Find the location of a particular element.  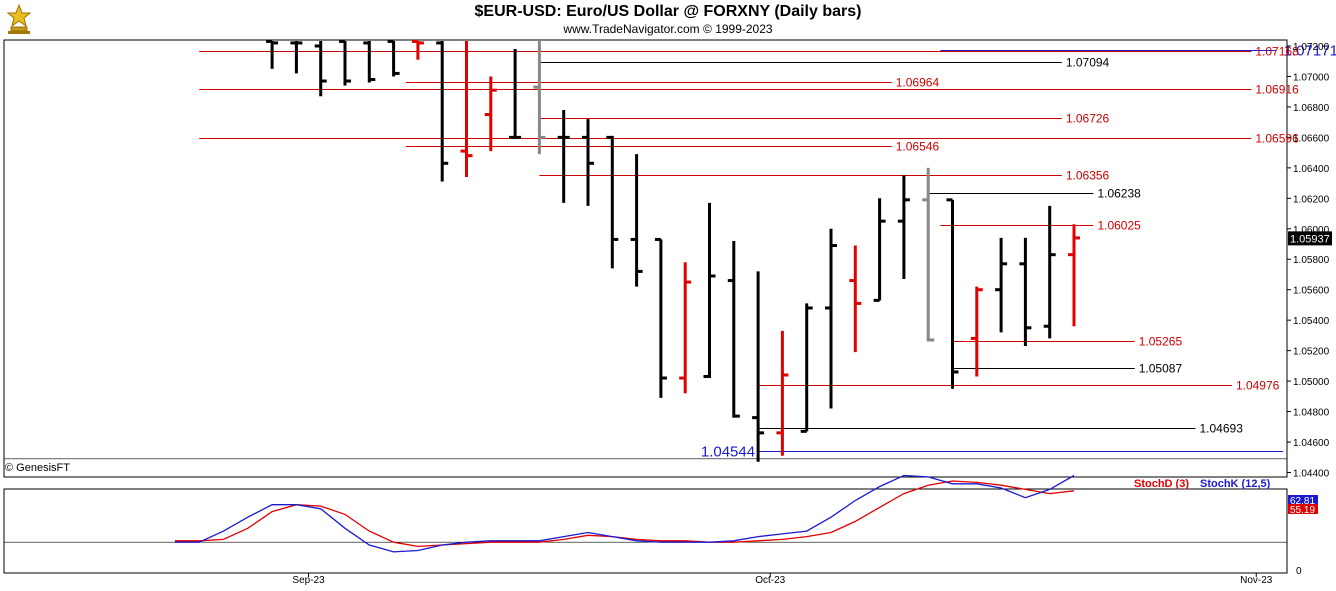

level-label: 1.04976 is located at coordinates (1258, 386).